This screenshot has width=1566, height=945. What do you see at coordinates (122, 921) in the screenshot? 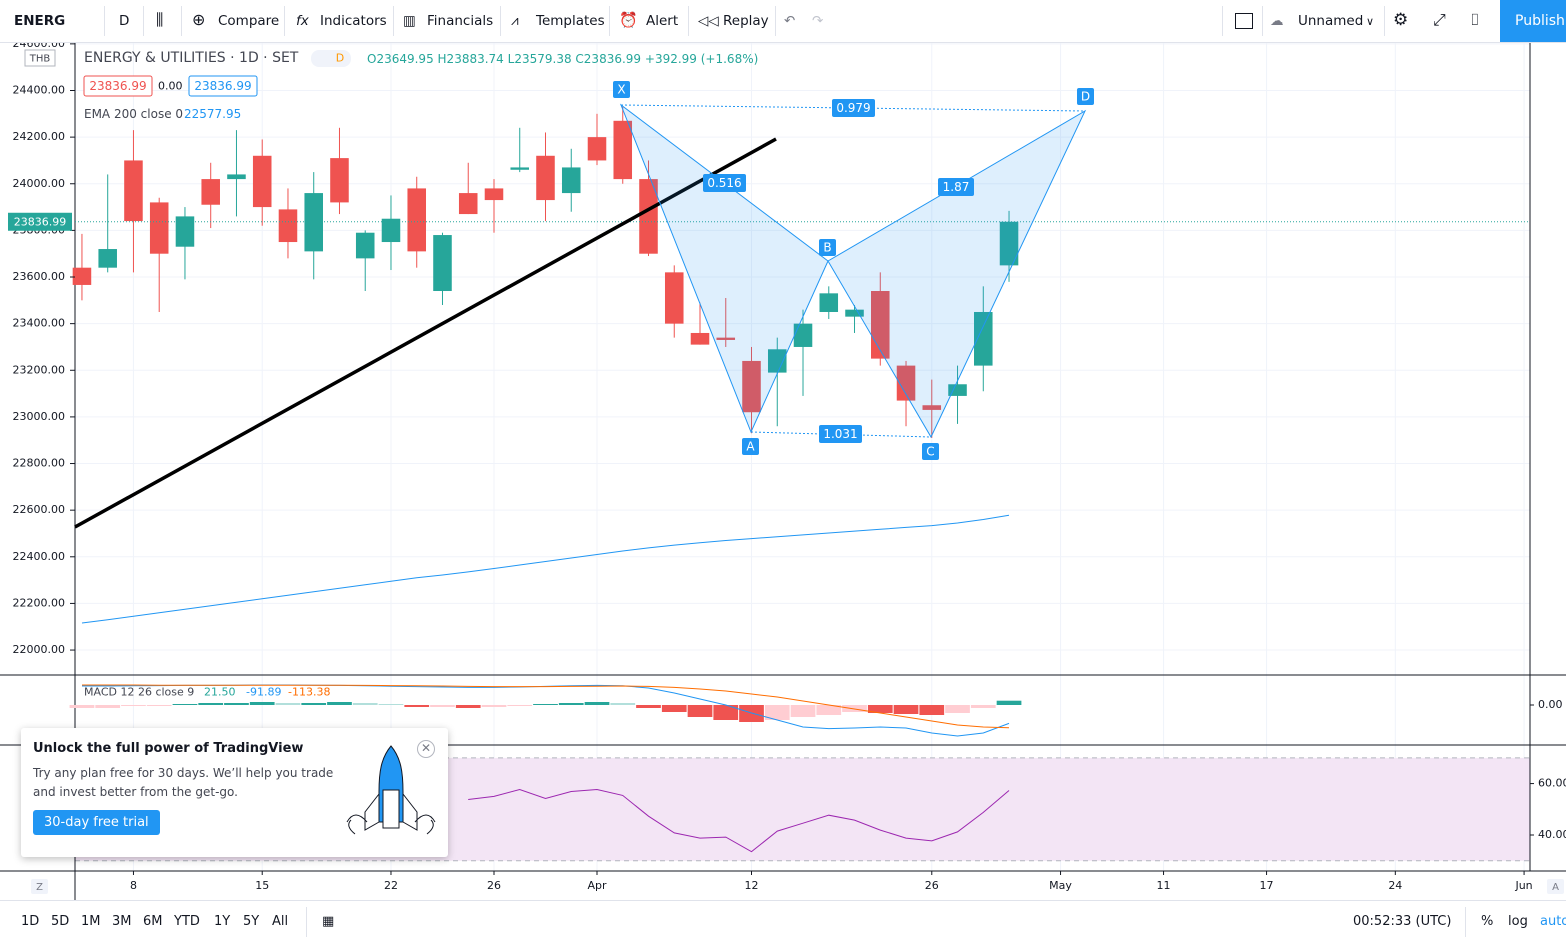
I see `range: 3M` at bounding box center [122, 921].